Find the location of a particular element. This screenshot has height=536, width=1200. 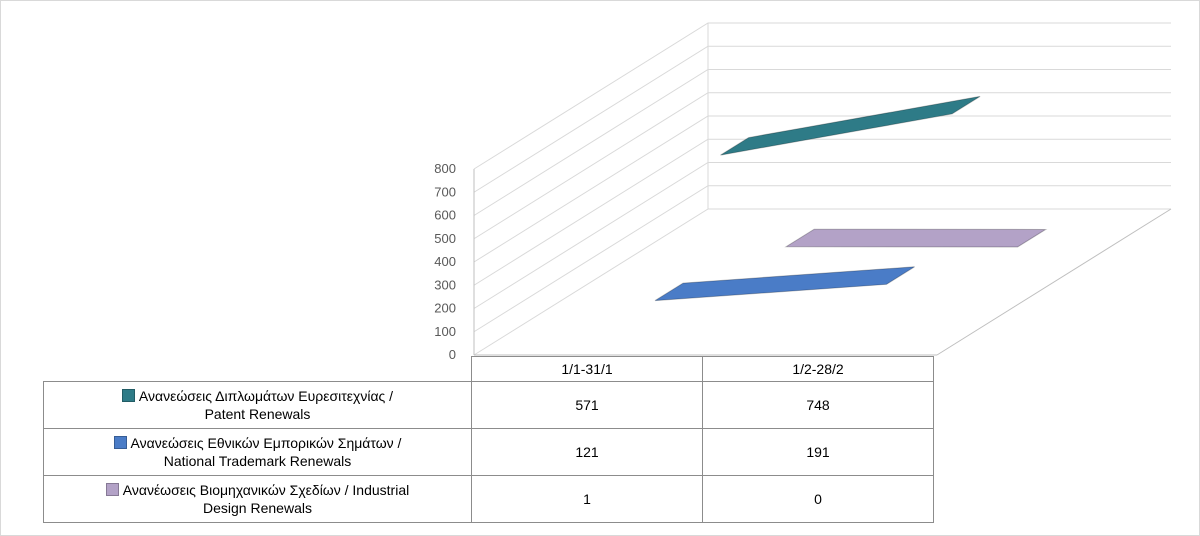

value-cell: 0 is located at coordinates (818, 499).